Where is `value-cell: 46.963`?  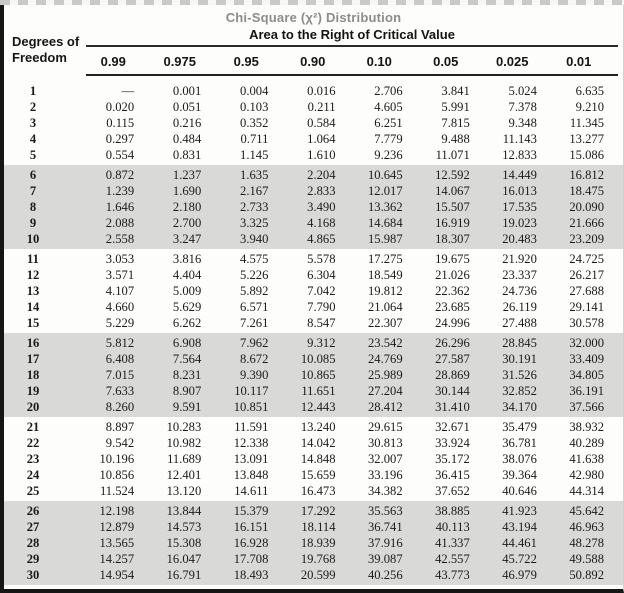
value-cell: 46.963 is located at coordinates (586, 527).